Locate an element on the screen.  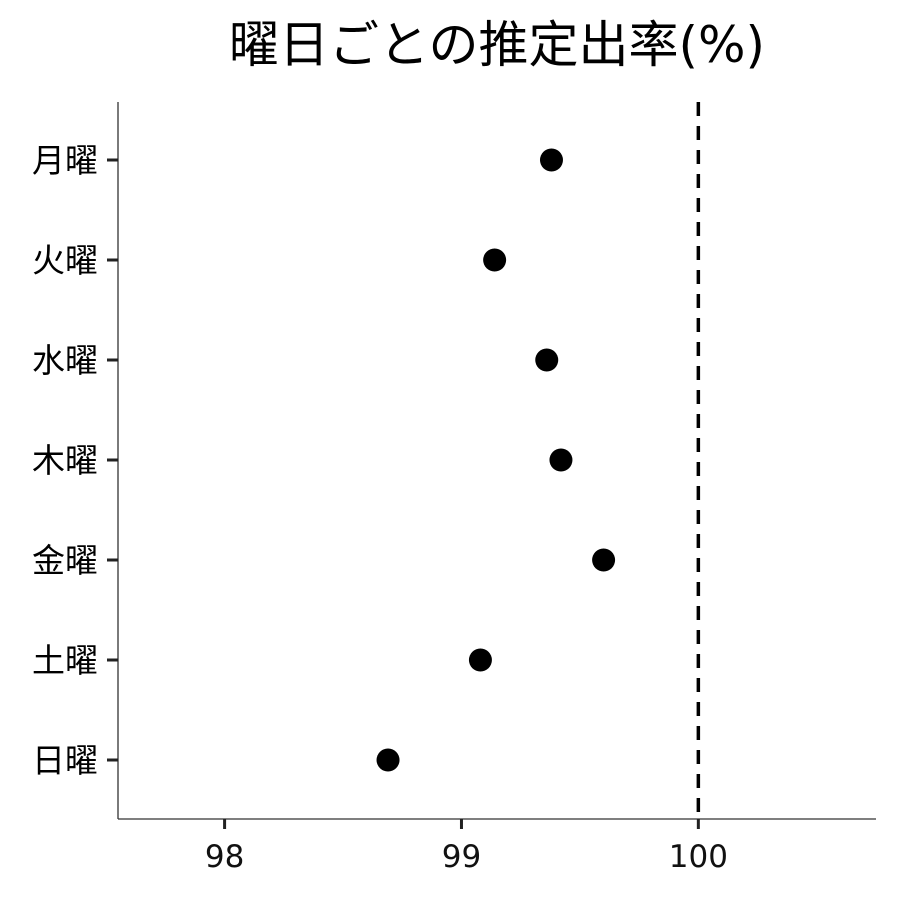
x-tick-label: 100 is located at coordinates (698, 857).